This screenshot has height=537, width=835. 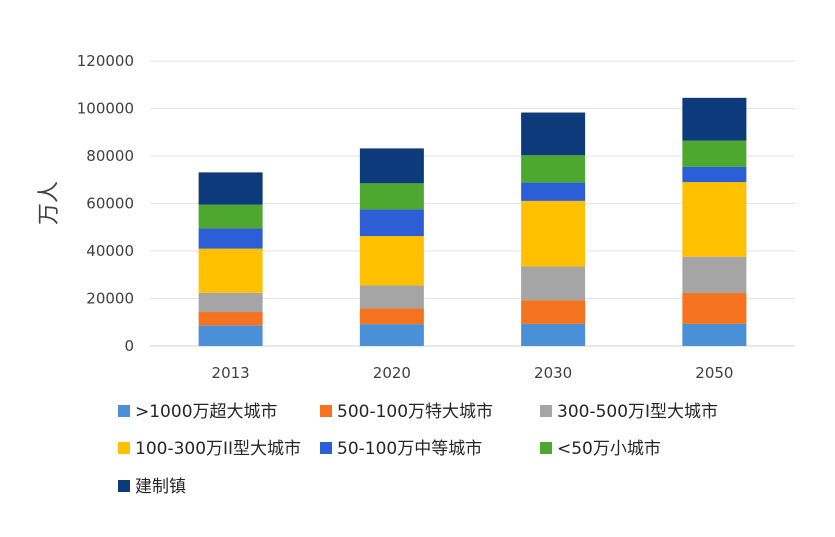 I want to click on legend-label: 300-500万I型大城市, so click(x=637, y=412).